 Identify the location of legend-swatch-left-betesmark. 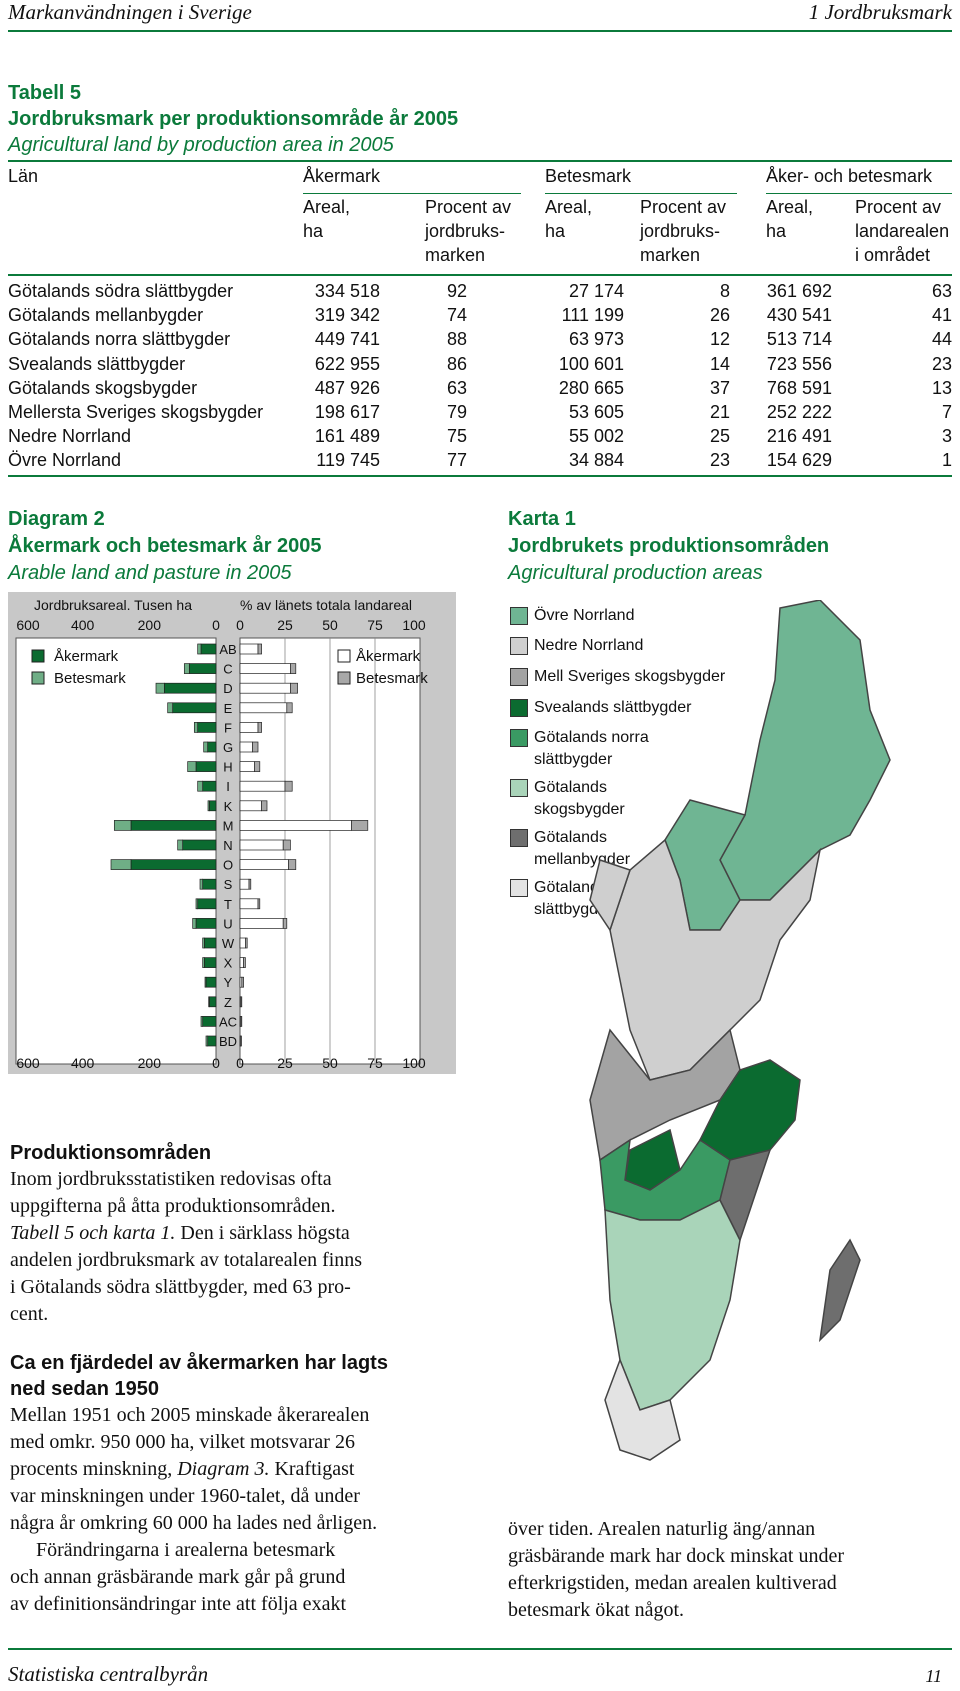
(38, 678).